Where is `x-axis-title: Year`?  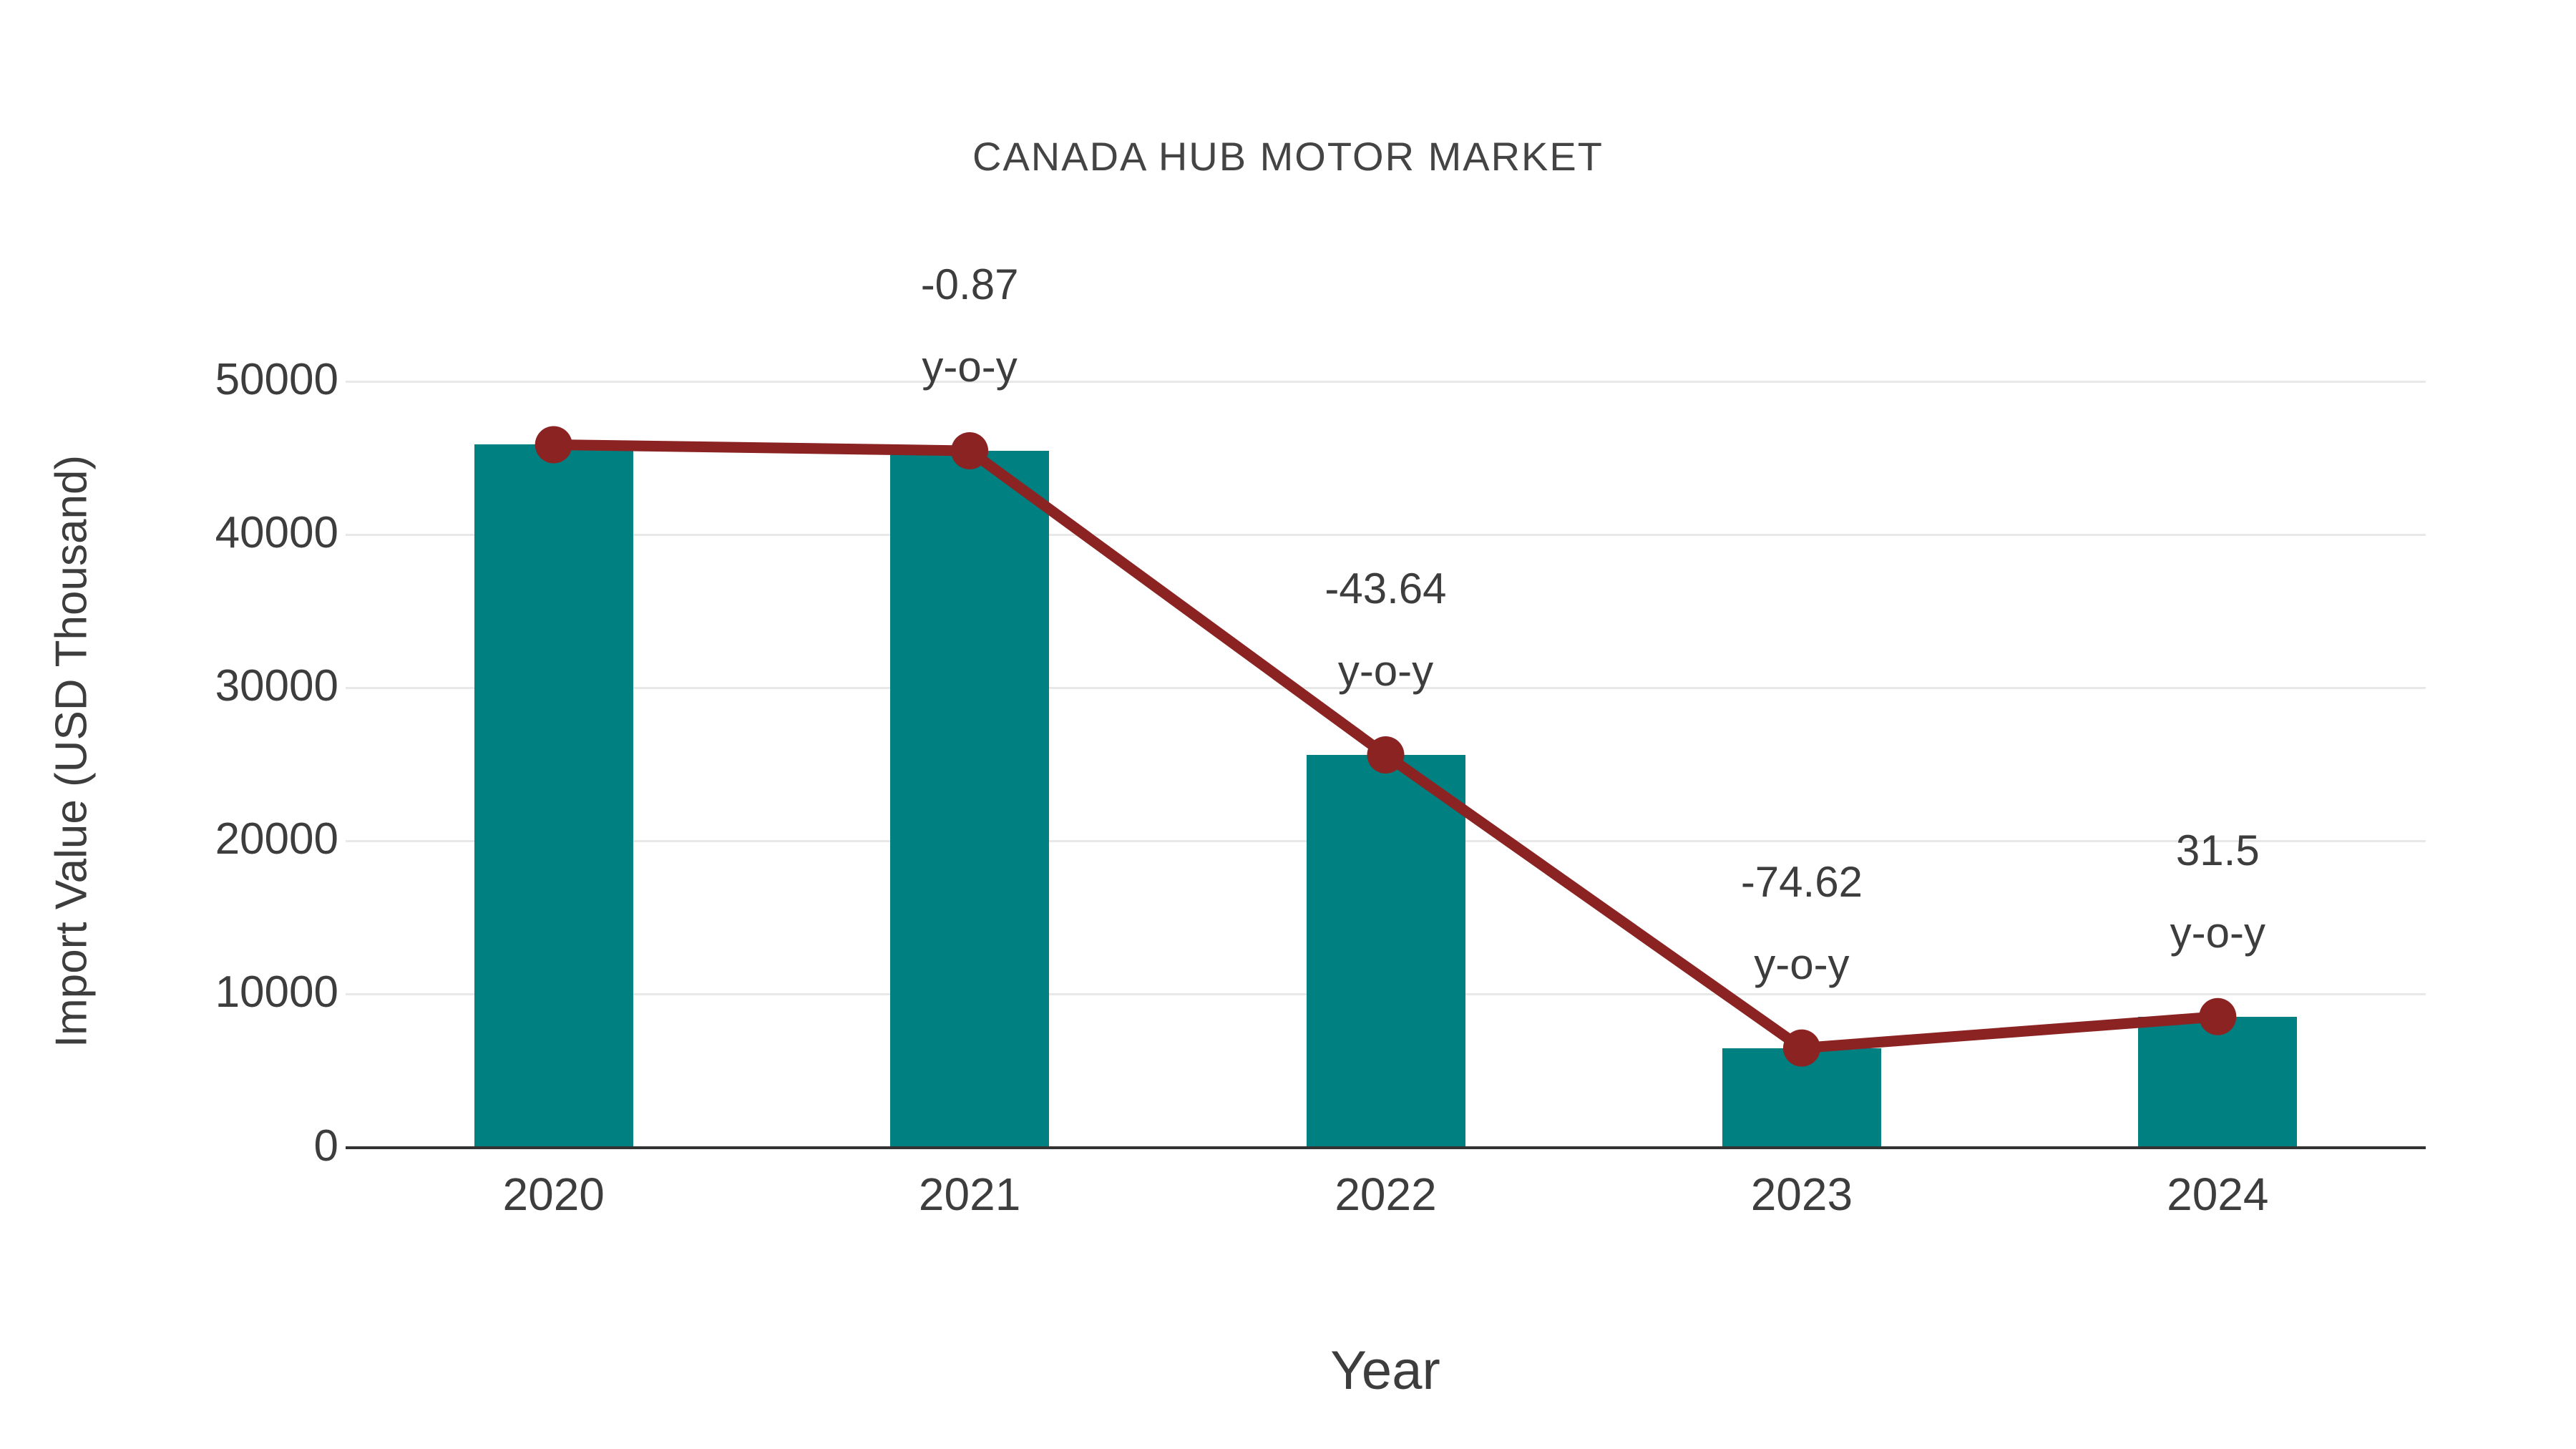 x-axis-title: Year is located at coordinates (1385, 1370).